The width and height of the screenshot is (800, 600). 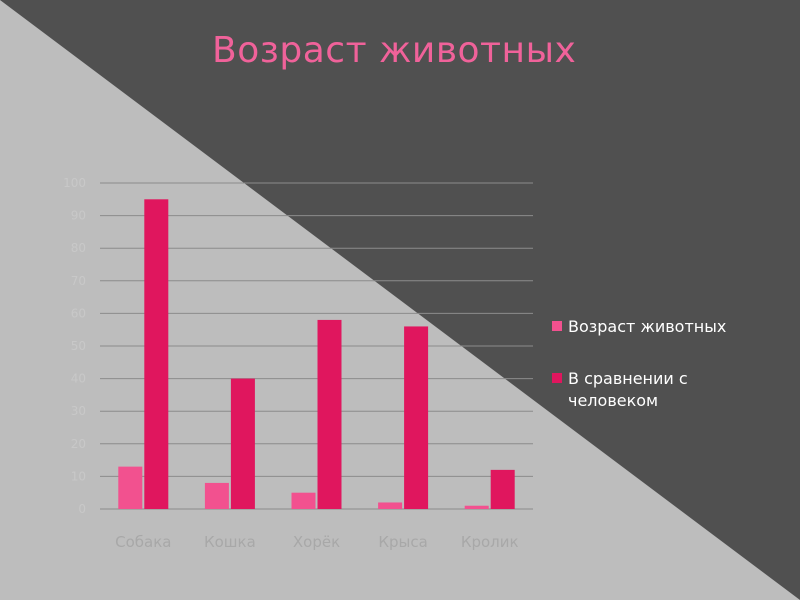 I want to click on legend-item-series-2: В сравнении с человеком, so click(x=667, y=390).